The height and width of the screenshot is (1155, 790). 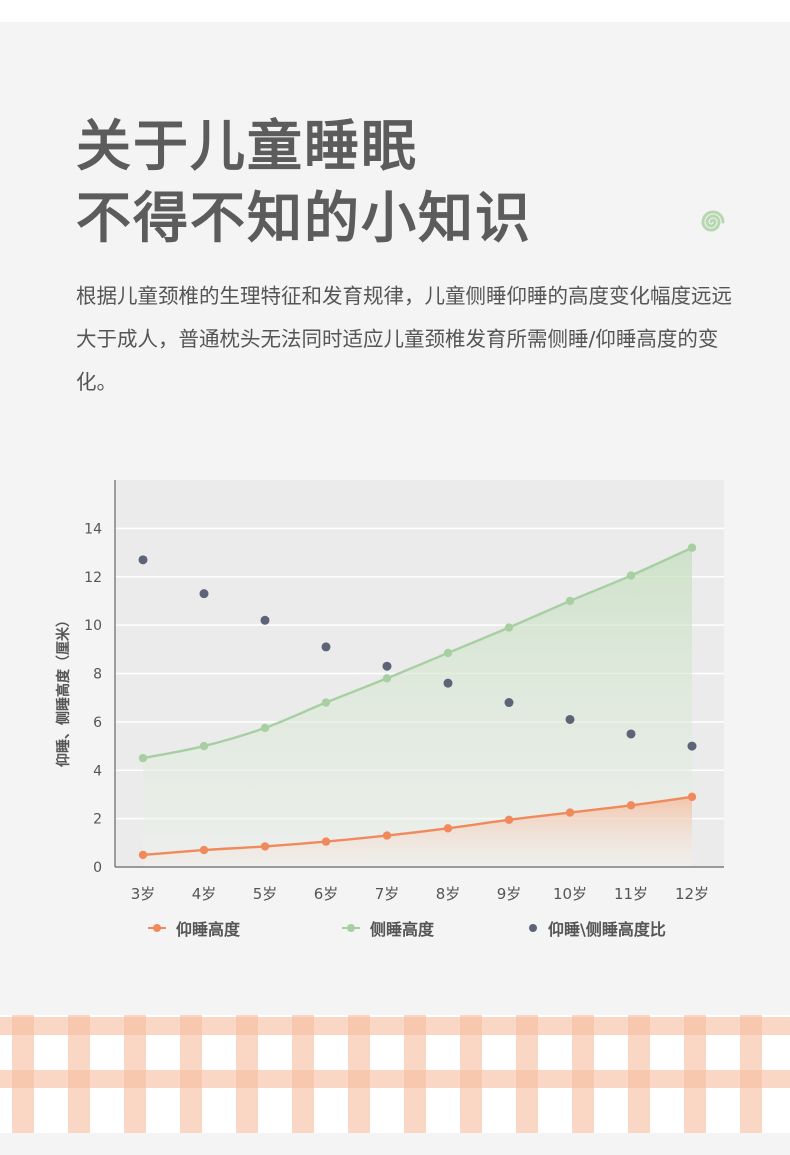 What do you see at coordinates (93, 626) in the screenshot?
I see `y-tick-label: 10` at bounding box center [93, 626].